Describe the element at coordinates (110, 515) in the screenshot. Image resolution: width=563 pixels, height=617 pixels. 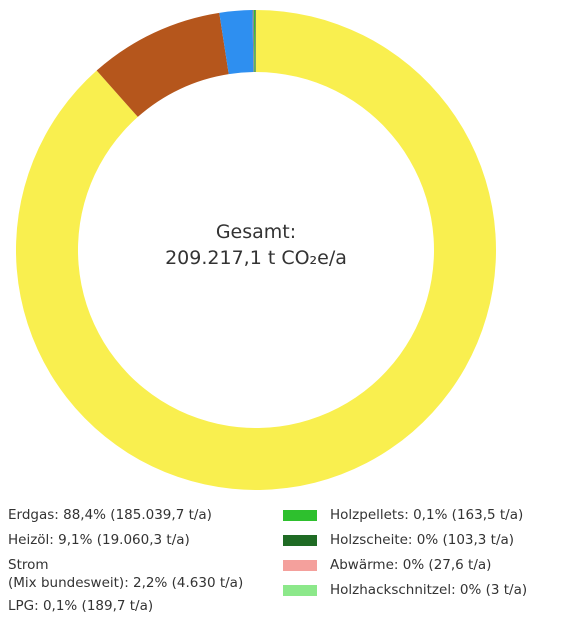
I see `legend-label: Erdgas: 88,4% (185.039,7 t/a)` at that location.